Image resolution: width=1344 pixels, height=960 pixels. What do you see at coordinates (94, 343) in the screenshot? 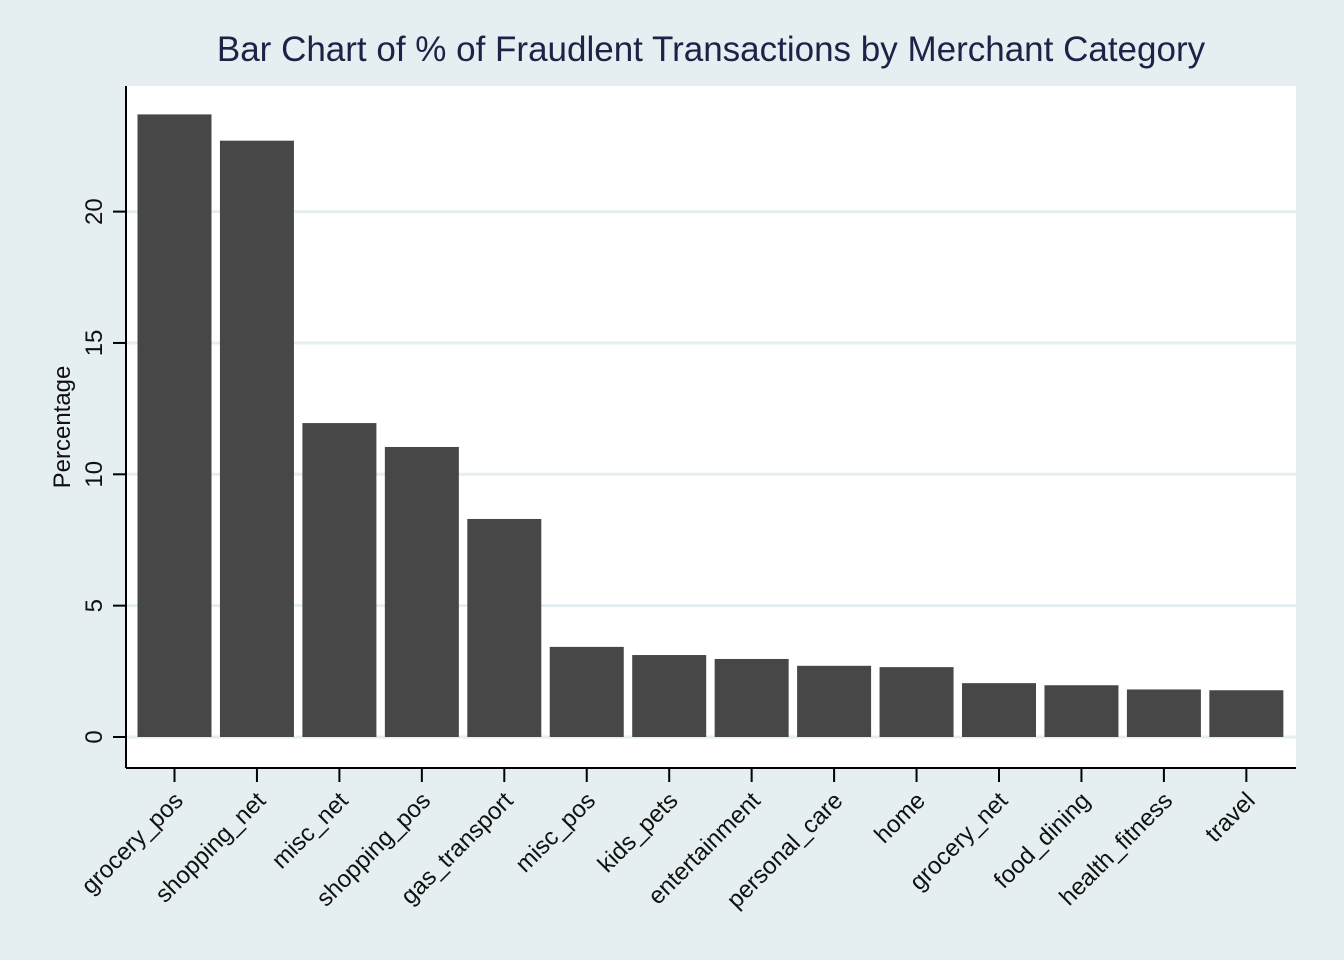
I see `y-tick-label: 15` at bounding box center [94, 343].